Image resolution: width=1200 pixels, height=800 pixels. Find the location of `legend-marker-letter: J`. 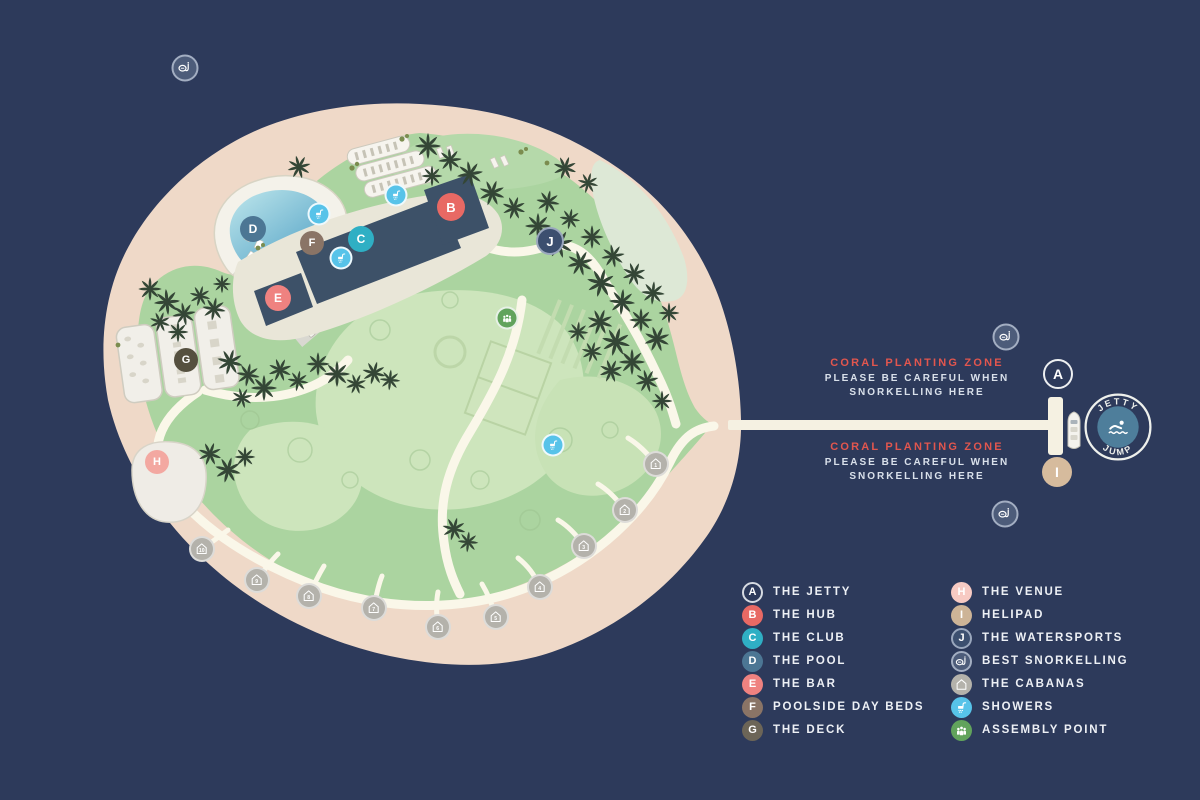

legend-marker-letter: J is located at coordinates (961, 637).